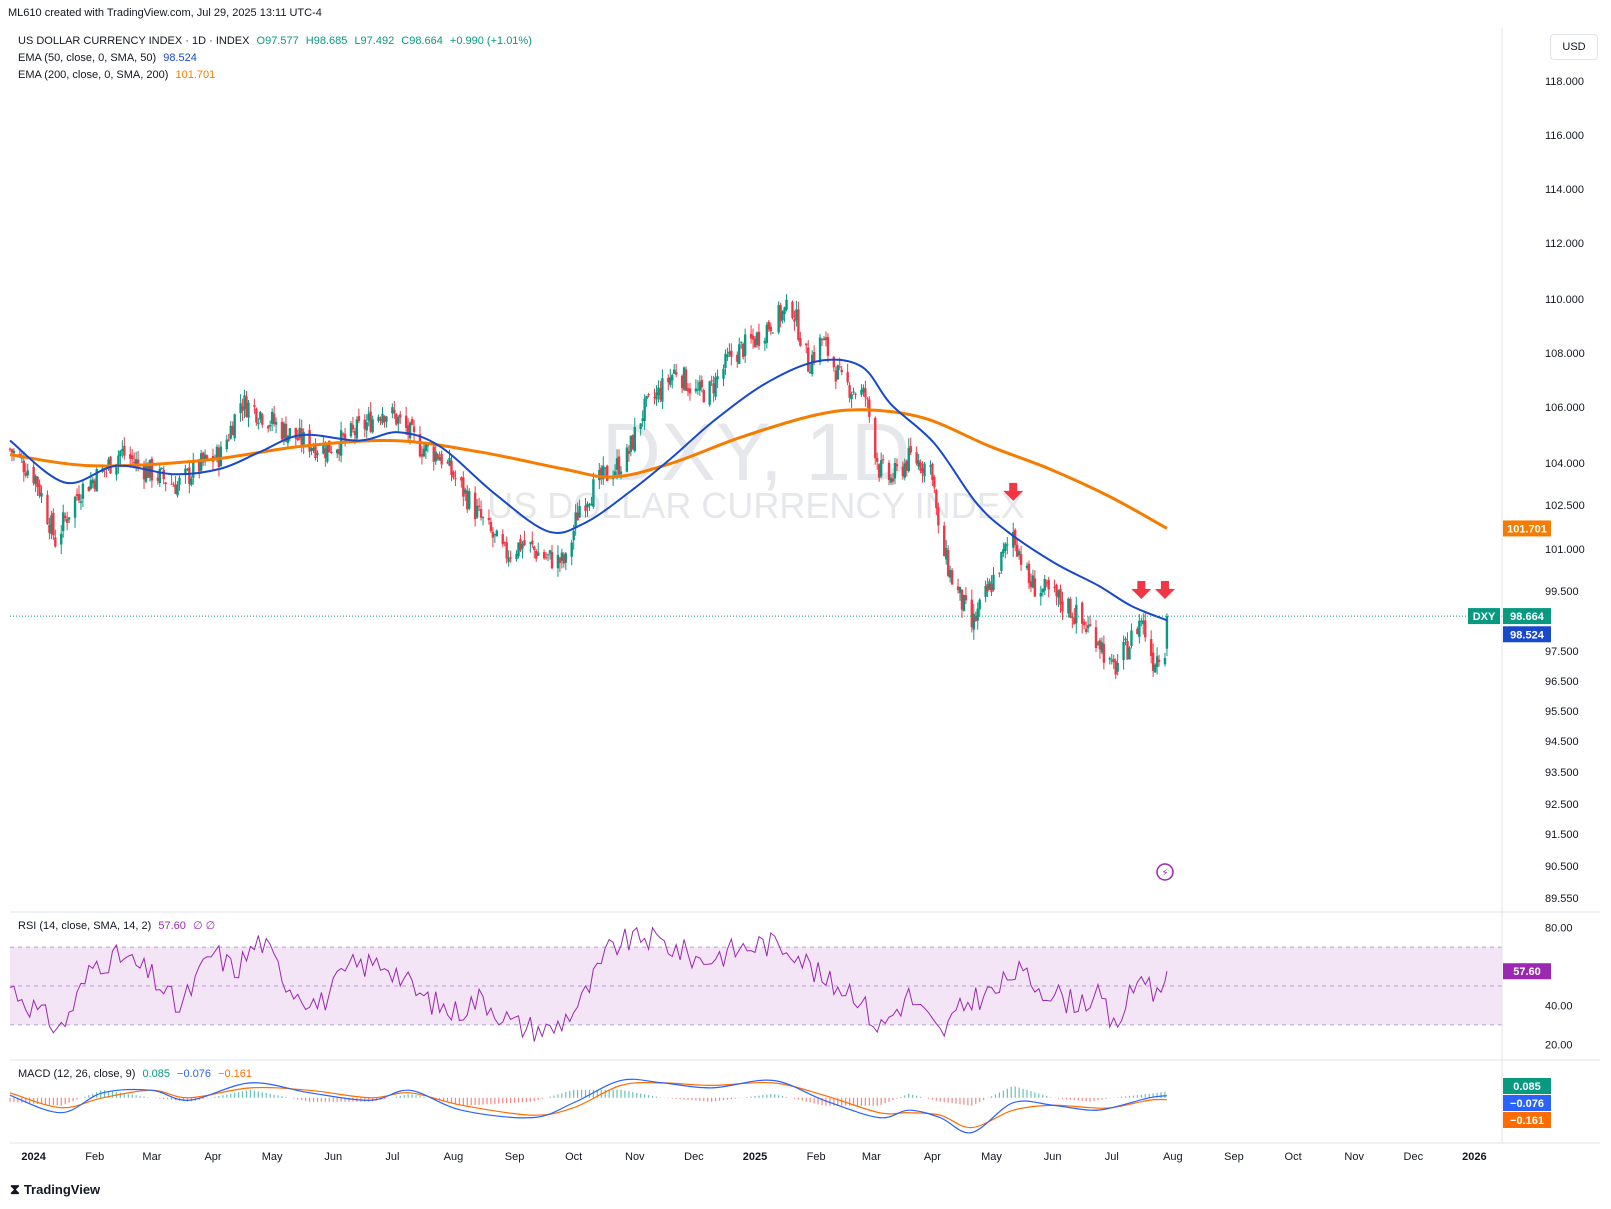  What do you see at coordinates (1562, 652) in the screenshot?
I see `price-tick-label: 97.500` at bounding box center [1562, 652].